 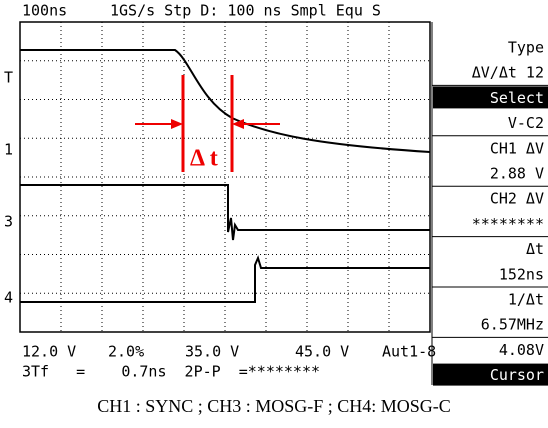 What do you see at coordinates (8, 150) in the screenshot?
I see `marker: 1` at bounding box center [8, 150].